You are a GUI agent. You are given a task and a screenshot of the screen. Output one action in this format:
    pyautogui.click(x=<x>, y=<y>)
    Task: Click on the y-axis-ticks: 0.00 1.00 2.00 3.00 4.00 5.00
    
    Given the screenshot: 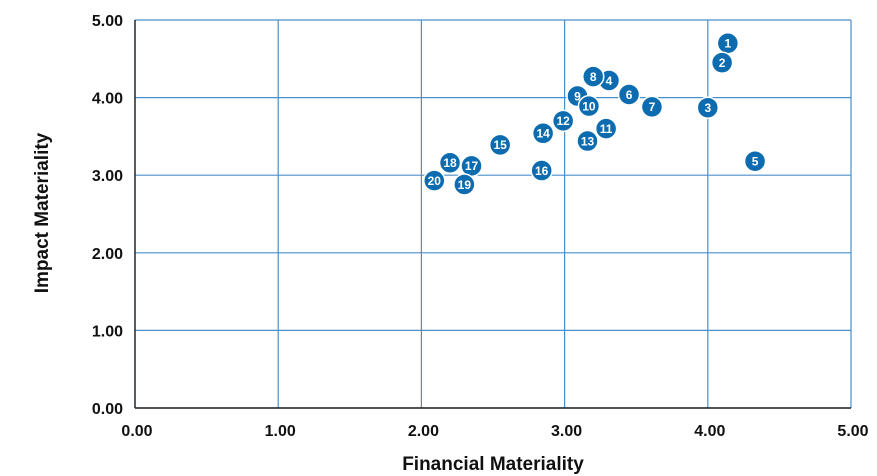 What is the action you would take?
    pyautogui.click(x=107, y=215)
    